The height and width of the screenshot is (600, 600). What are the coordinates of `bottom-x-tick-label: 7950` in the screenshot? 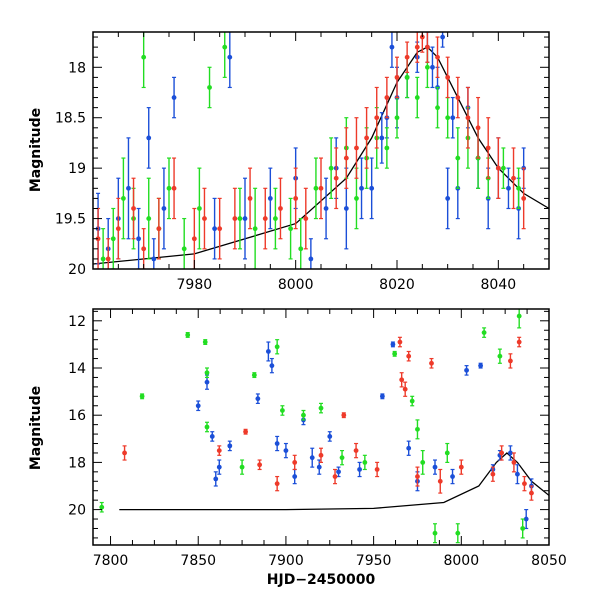 It's located at (374, 561).